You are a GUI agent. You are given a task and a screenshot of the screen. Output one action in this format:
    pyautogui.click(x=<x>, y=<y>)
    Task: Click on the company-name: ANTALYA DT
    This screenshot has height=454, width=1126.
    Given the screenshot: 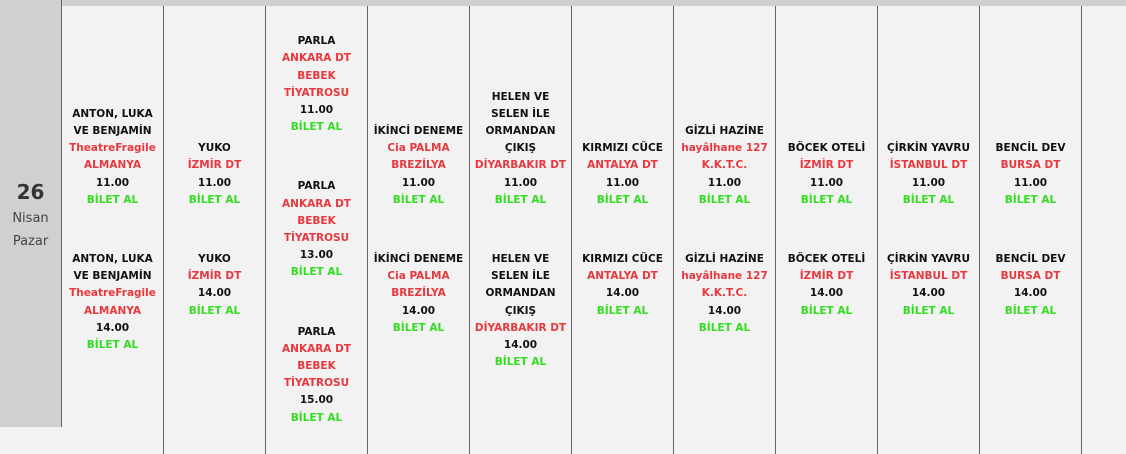 What is the action you would take?
    pyautogui.click(x=622, y=276)
    